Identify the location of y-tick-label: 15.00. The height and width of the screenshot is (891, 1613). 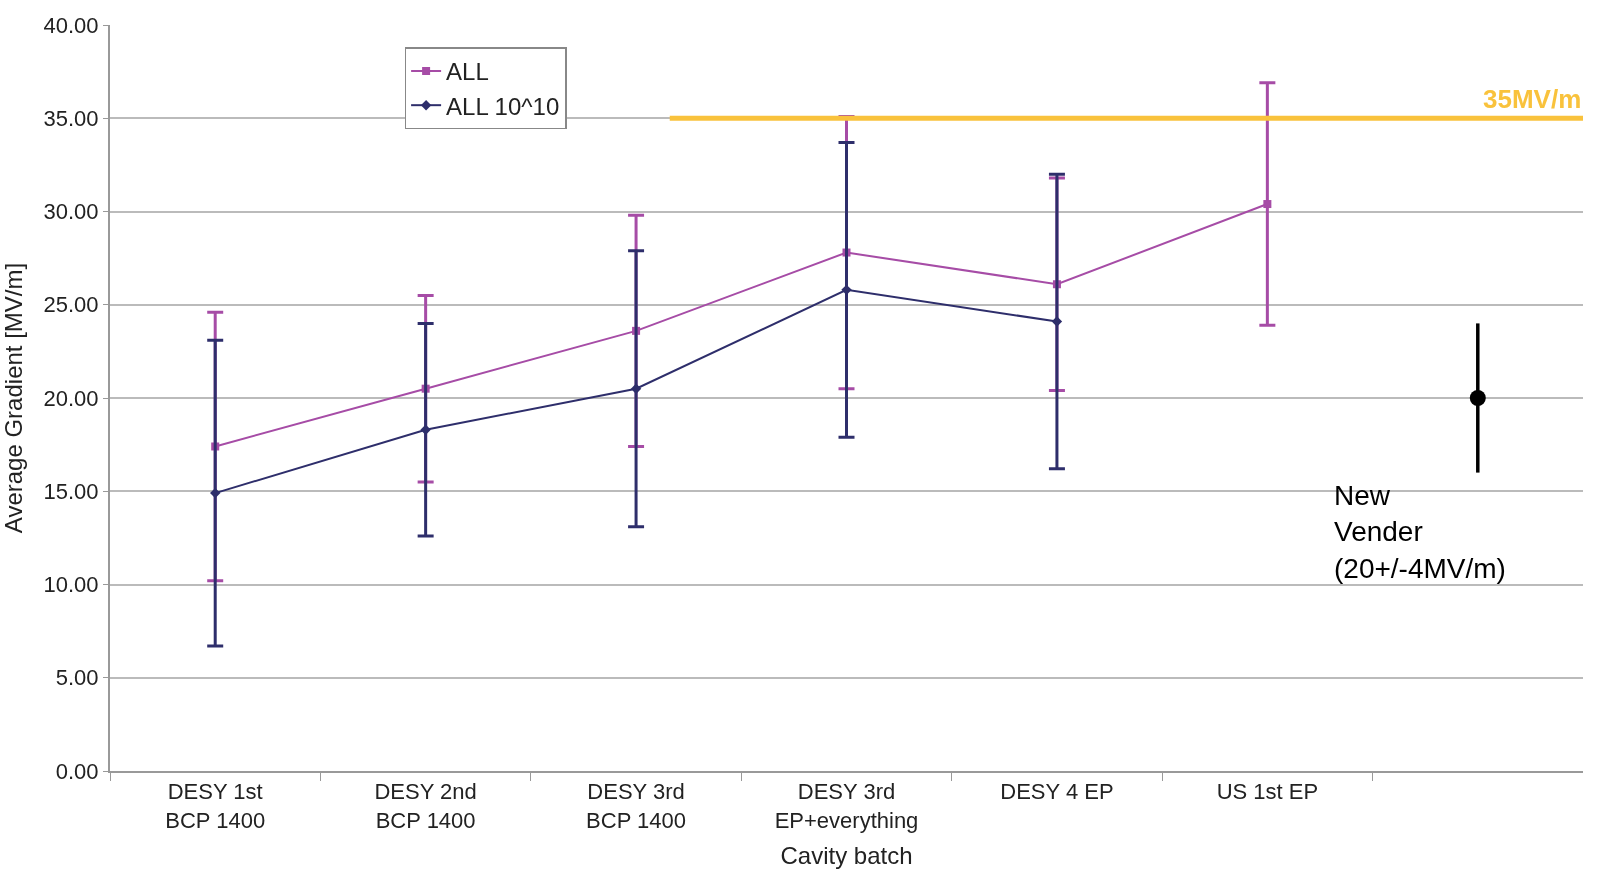
(71, 491).